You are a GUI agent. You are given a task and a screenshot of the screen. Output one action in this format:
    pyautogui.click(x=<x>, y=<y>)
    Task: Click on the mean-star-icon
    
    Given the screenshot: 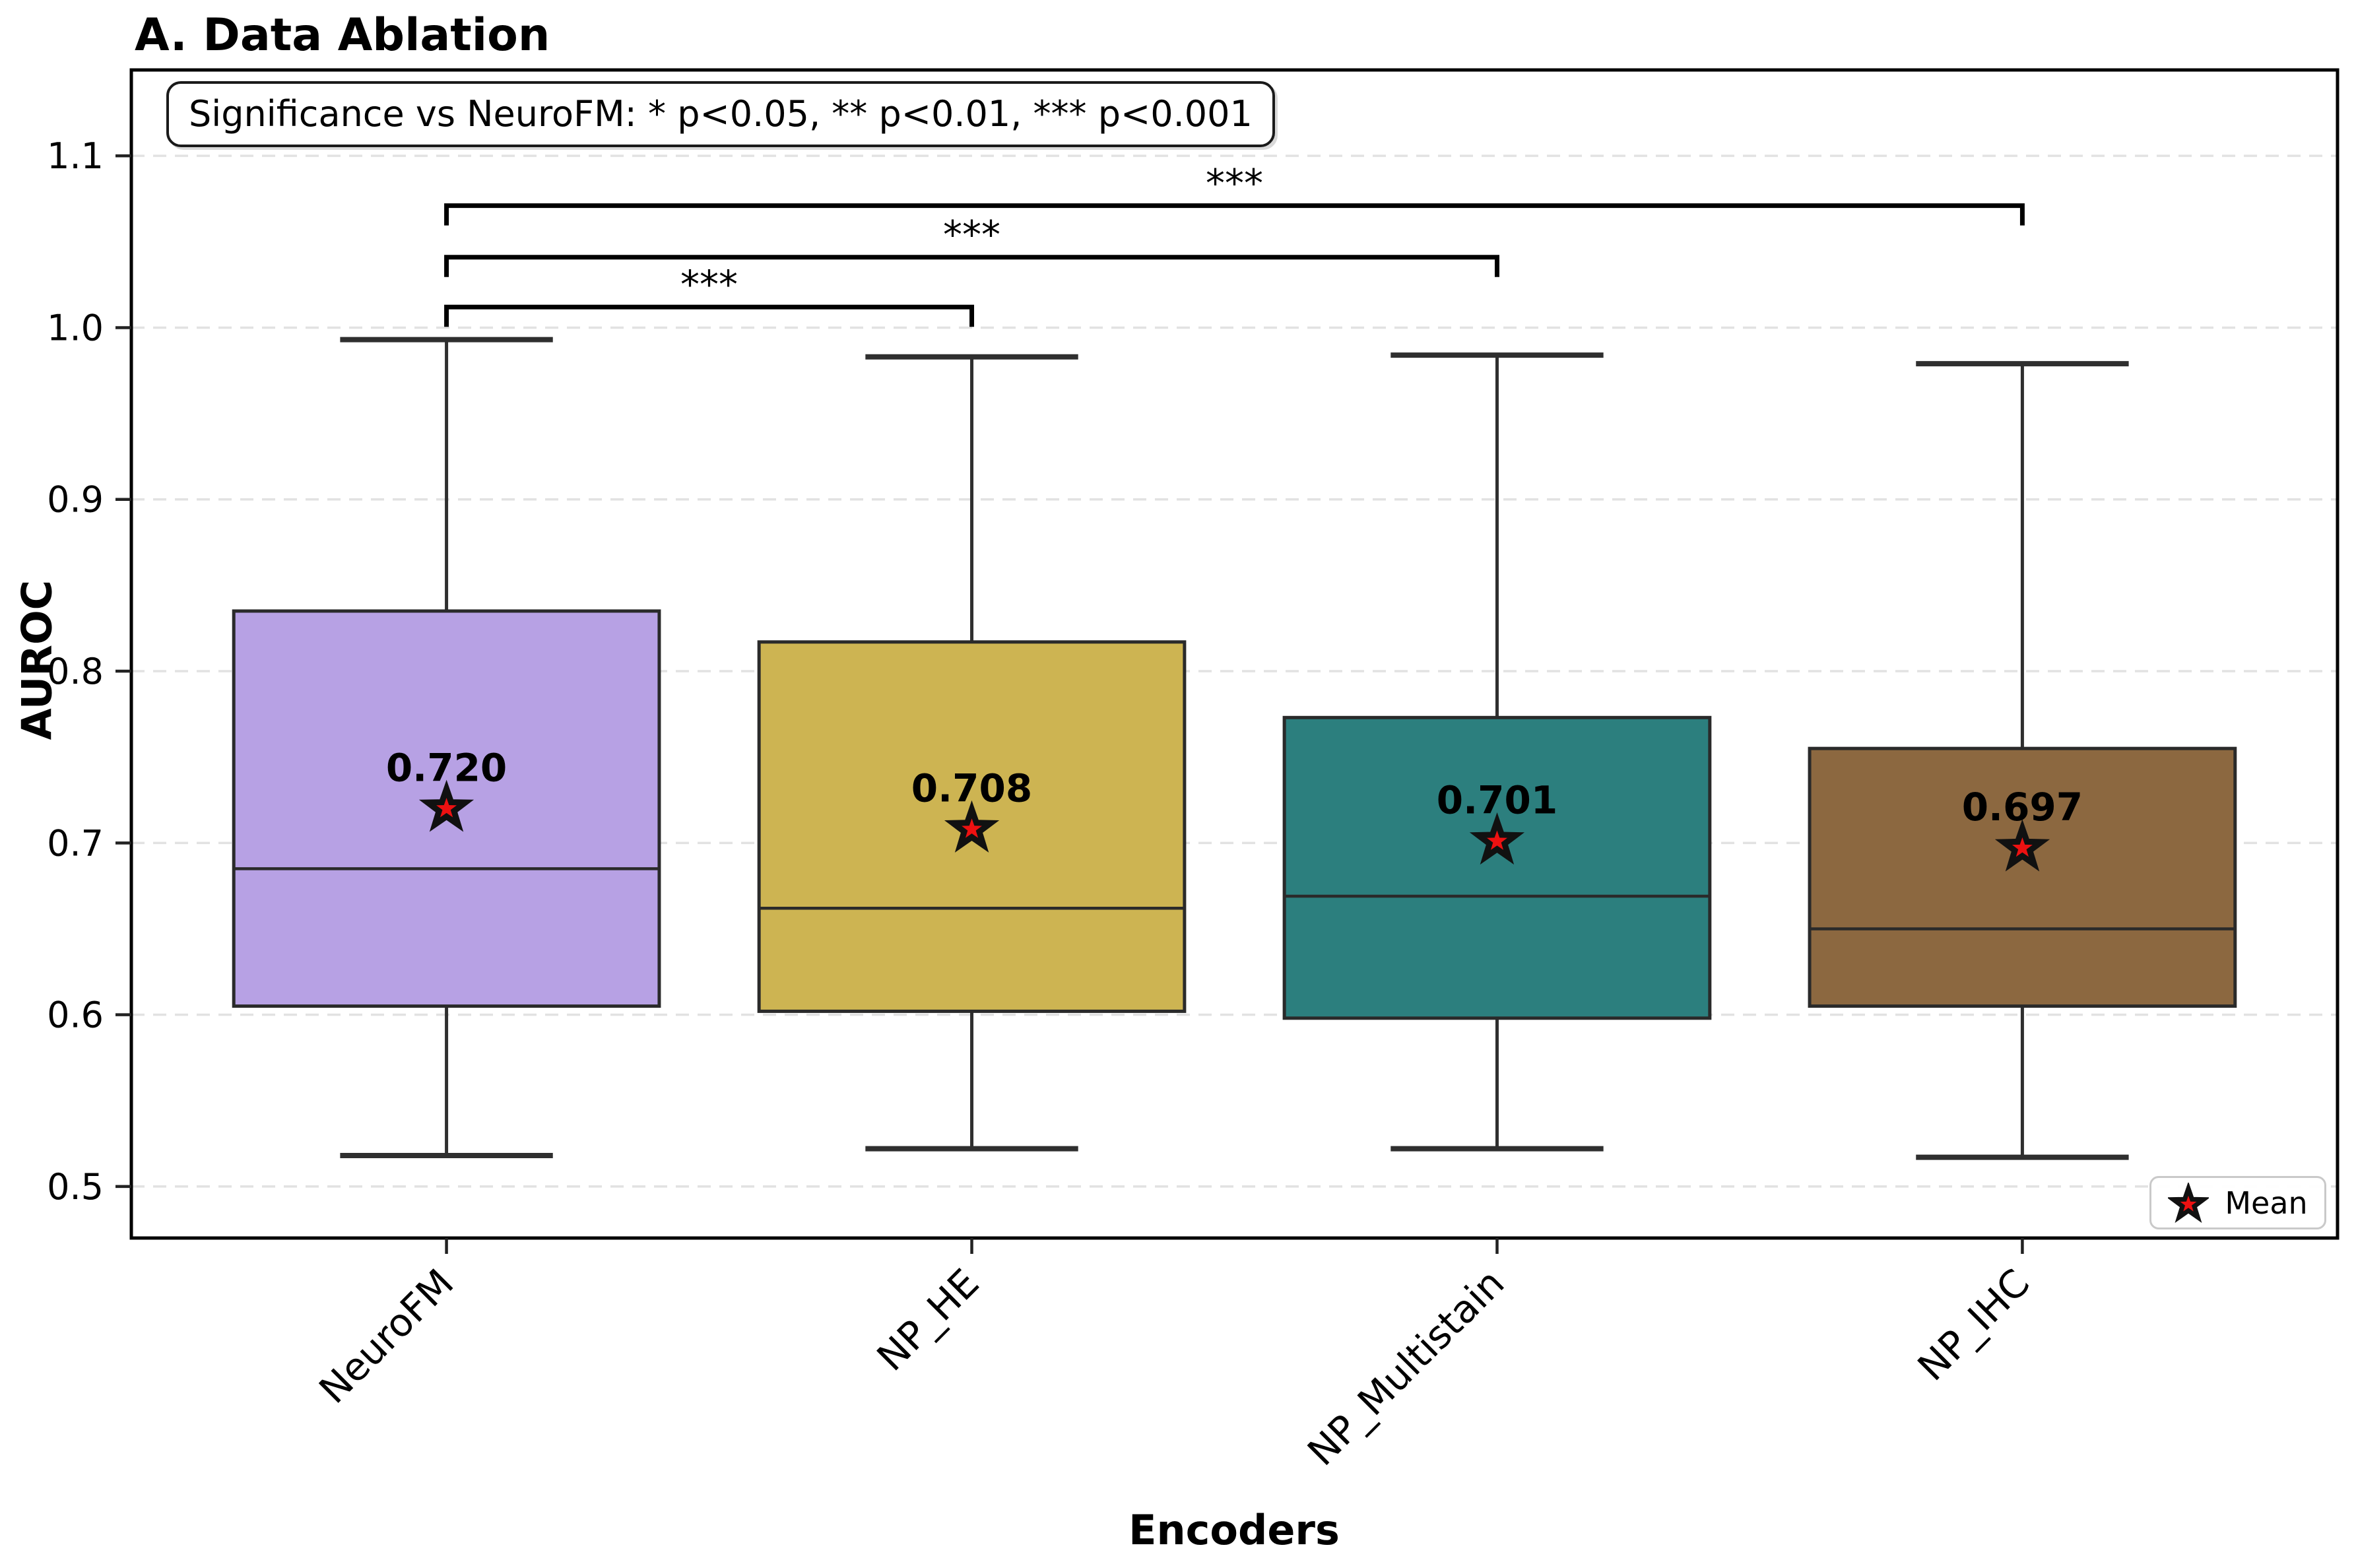 What is the action you would take?
    pyautogui.click(x=2188, y=1202)
    